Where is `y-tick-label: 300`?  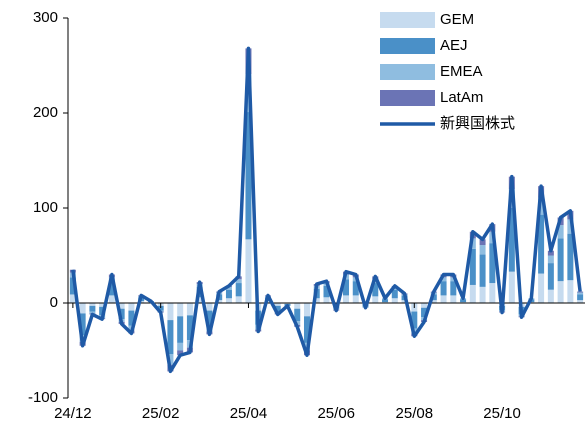
y-tick-label: 300 is located at coordinates (45, 17).